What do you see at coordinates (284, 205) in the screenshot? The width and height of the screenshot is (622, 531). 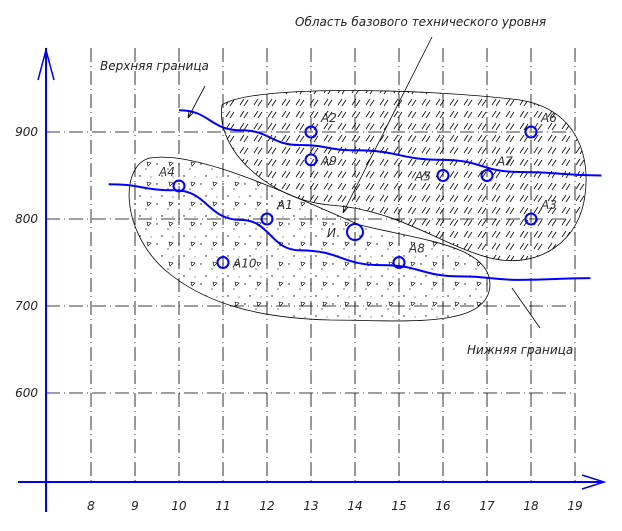 I see `point-label: A1` at bounding box center [284, 205].